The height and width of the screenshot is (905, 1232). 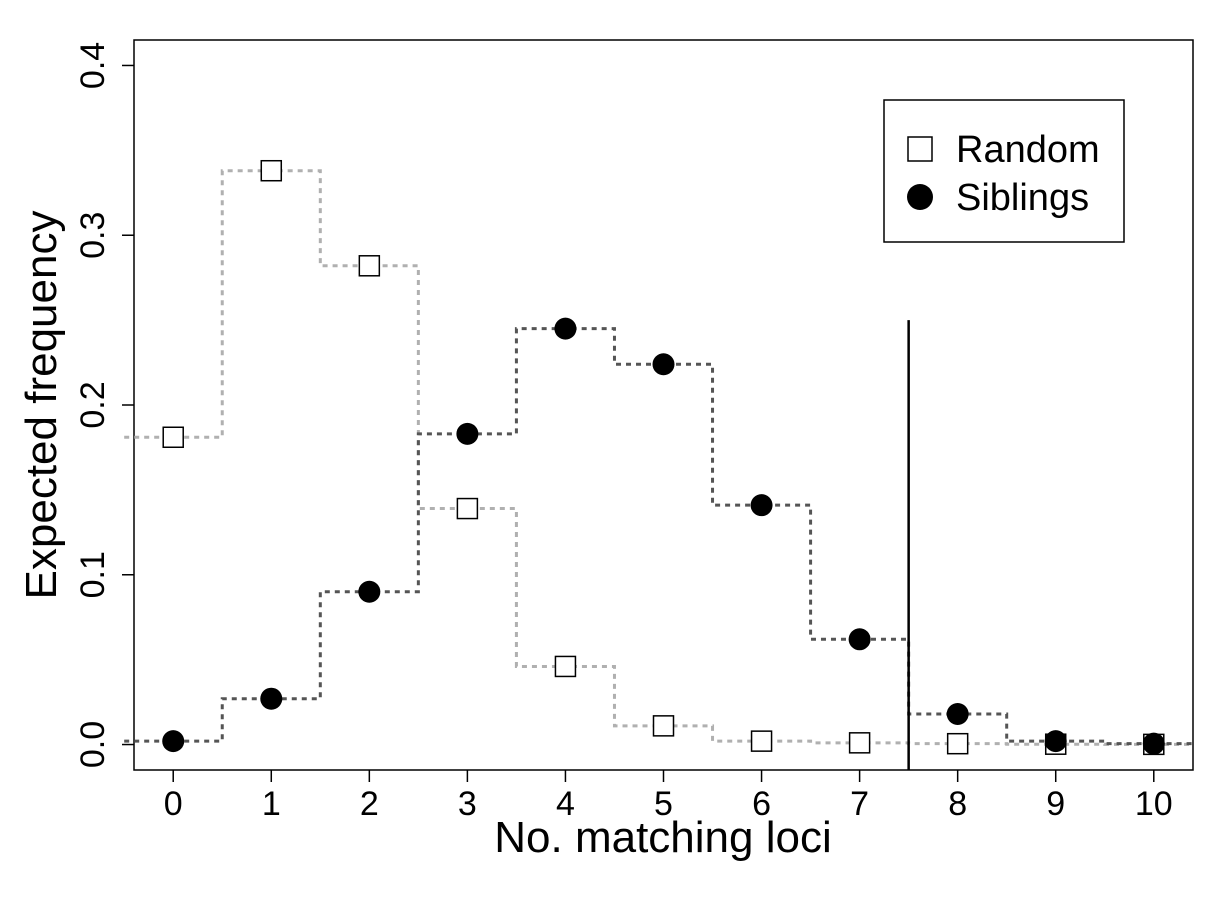 I want to click on x-tick-label-9: 9, so click(x=1055, y=804).